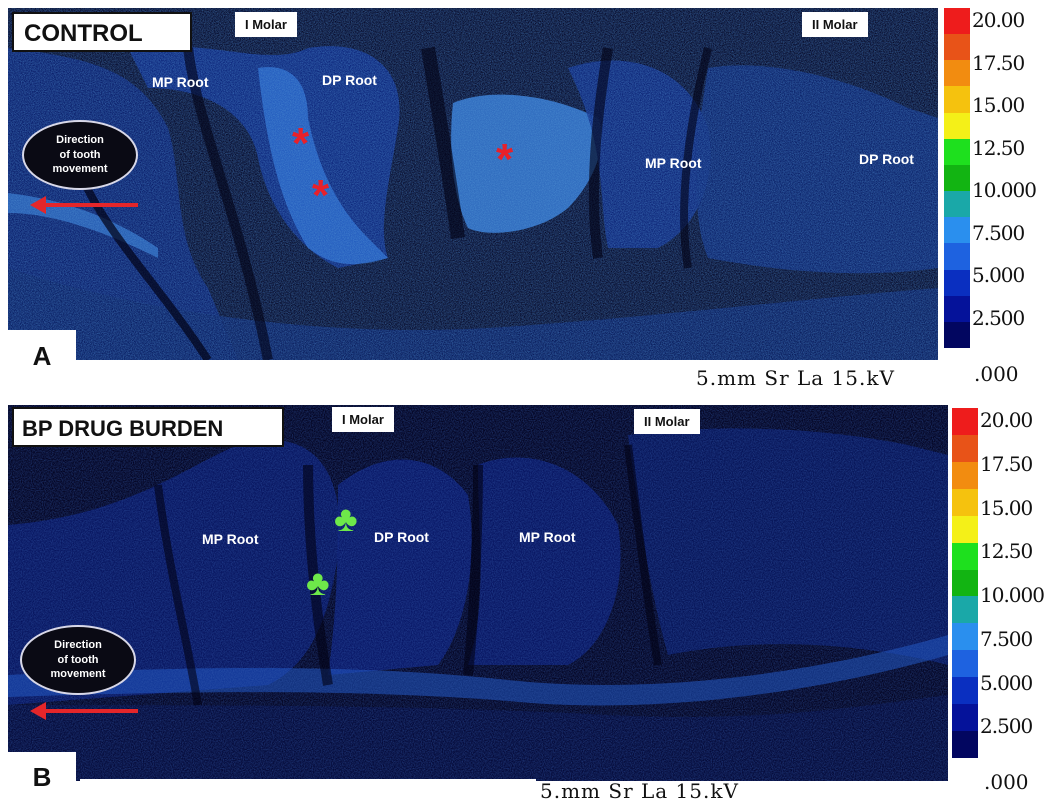 The image size is (1049, 809). I want to click on panel-b-legend-label: 7.500, so click(1006, 638).